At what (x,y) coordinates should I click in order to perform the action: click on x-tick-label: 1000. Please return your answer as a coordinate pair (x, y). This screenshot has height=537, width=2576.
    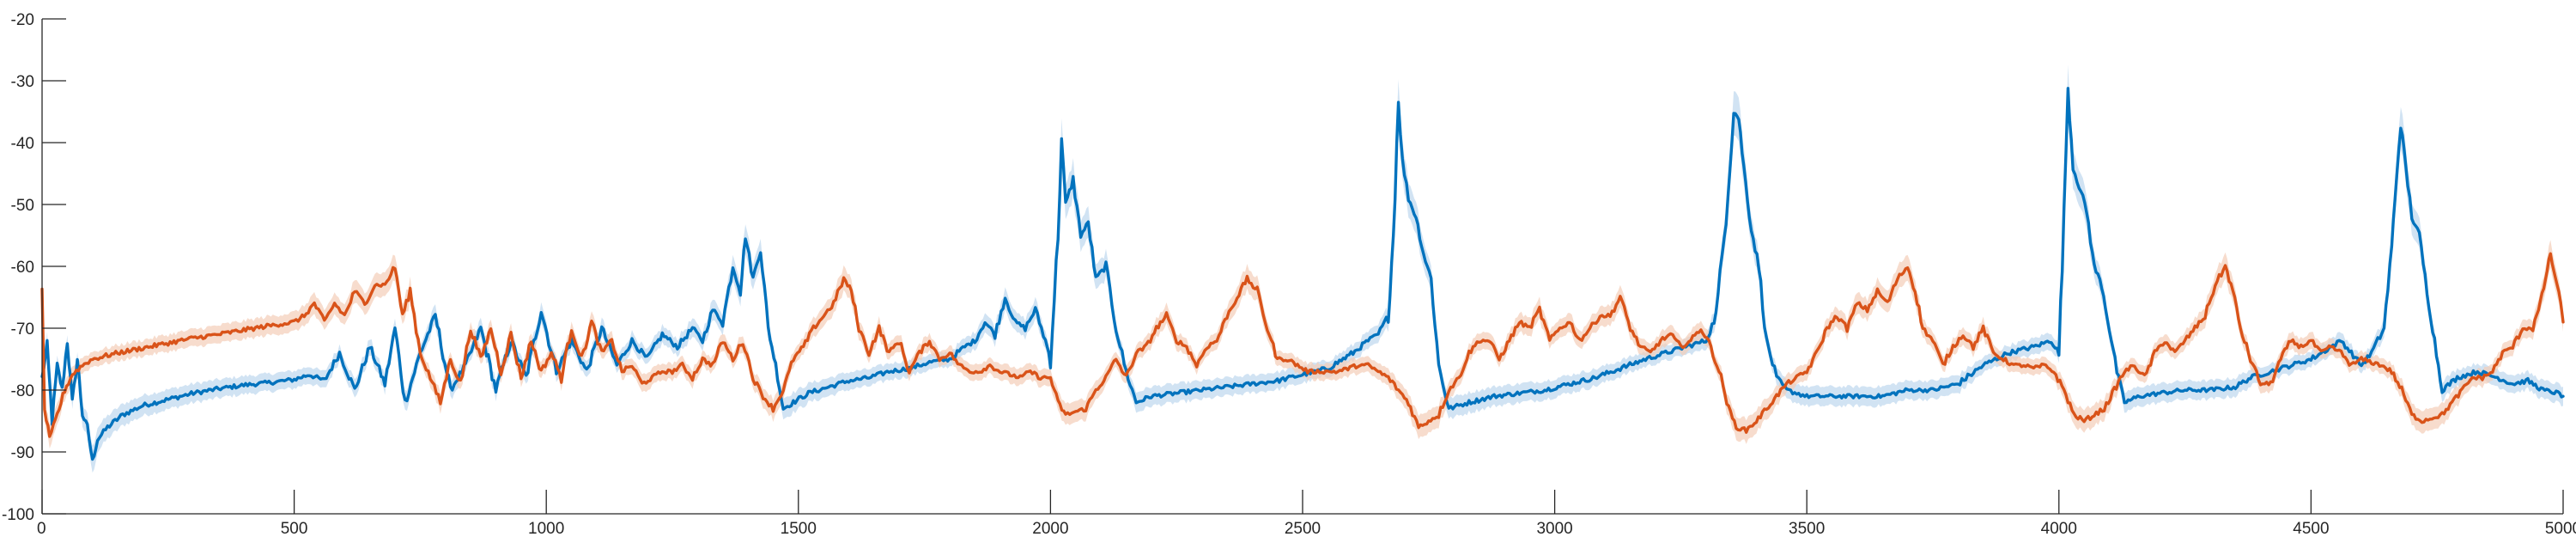
    Looking at the image, I should click on (546, 528).